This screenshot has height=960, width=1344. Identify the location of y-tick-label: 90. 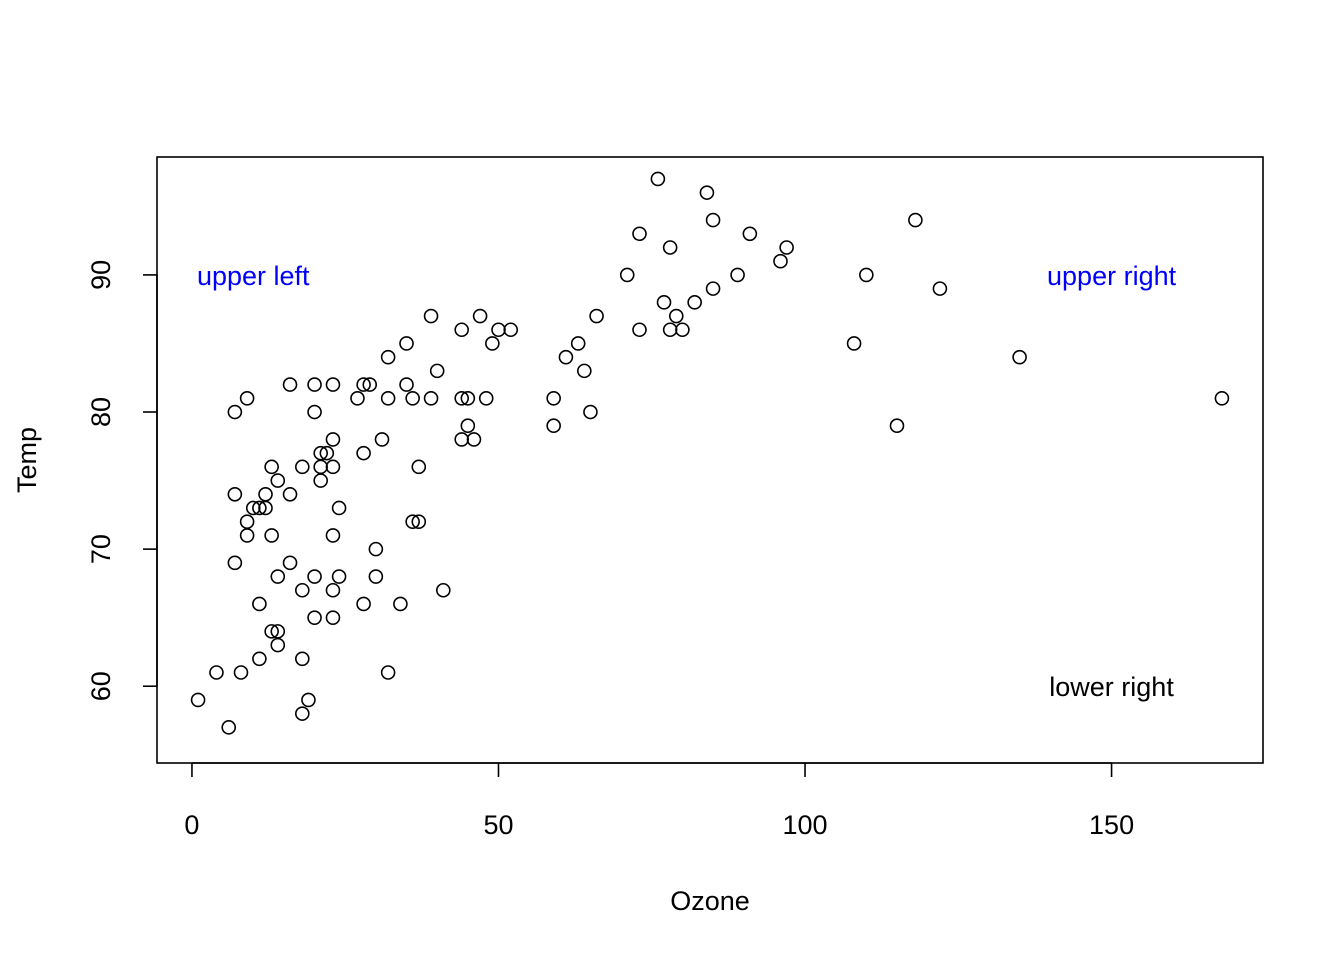
(101, 275).